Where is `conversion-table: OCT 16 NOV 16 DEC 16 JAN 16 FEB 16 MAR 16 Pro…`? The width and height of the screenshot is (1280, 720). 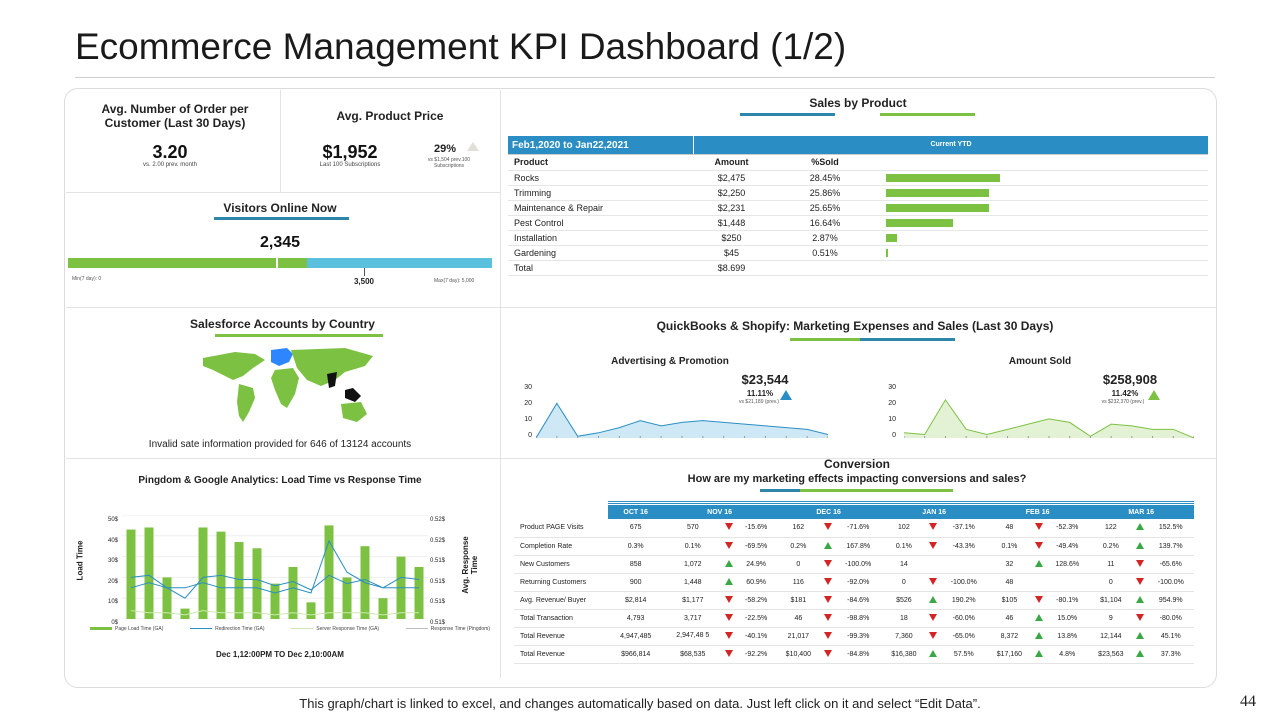
conversion-table: OCT 16 NOV 16 DEC 16 JAN 16 FEB 16 MAR 16 Pro… is located at coordinates (854, 584).